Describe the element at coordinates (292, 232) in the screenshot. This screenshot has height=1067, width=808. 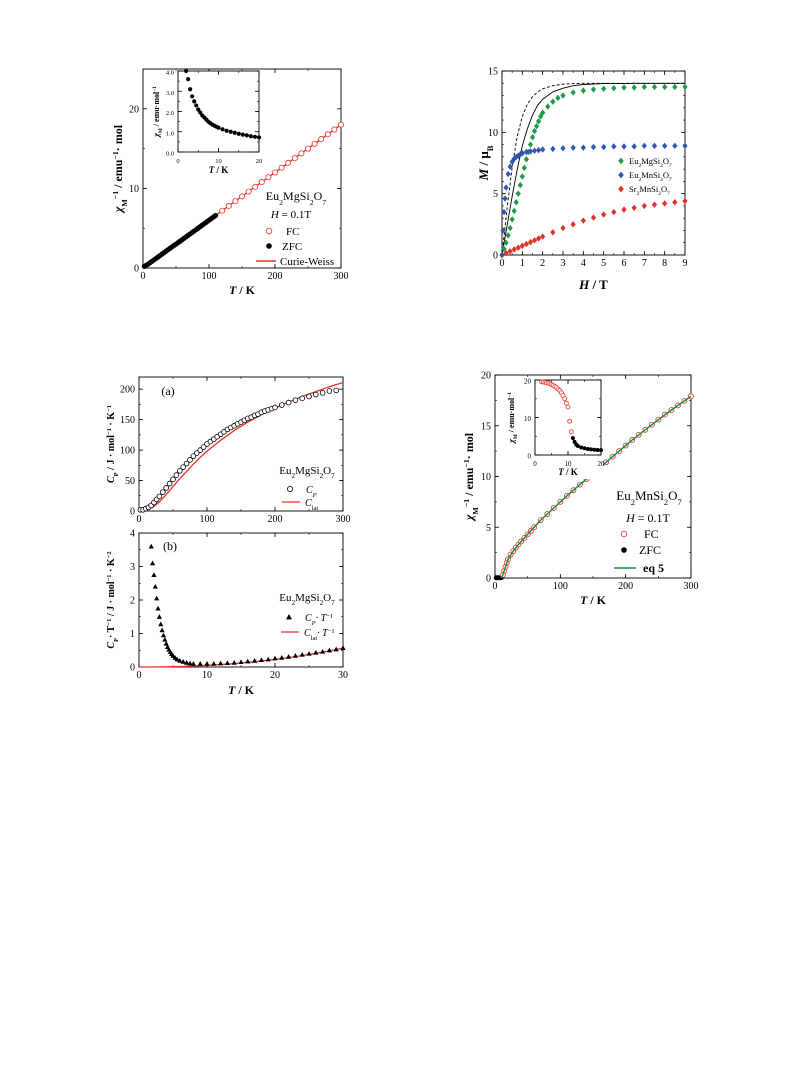
I see `chi-mg-legend-fc: FC` at that location.